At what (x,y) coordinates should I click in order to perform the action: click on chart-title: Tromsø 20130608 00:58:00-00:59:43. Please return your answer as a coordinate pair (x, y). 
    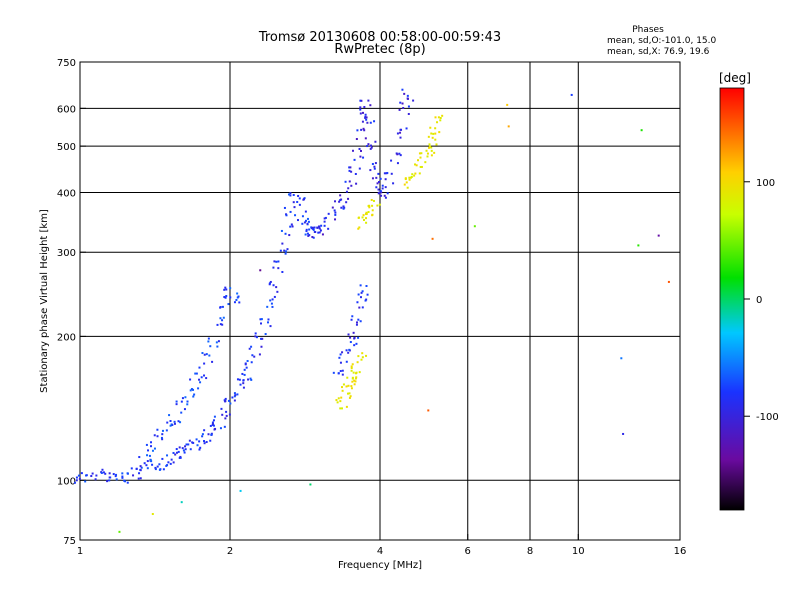
    Looking at the image, I should click on (379, 37).